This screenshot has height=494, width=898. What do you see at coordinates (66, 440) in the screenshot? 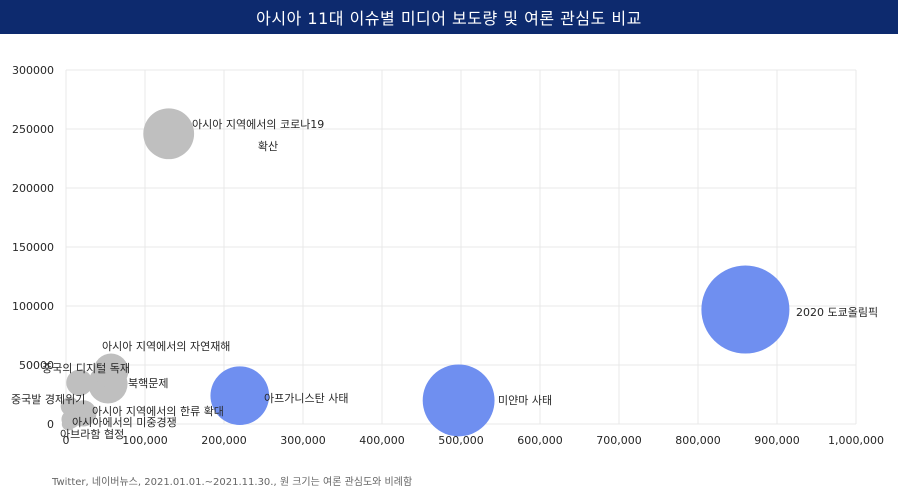
I see `x-tick-label: 0` at bounding box center [66, 440].